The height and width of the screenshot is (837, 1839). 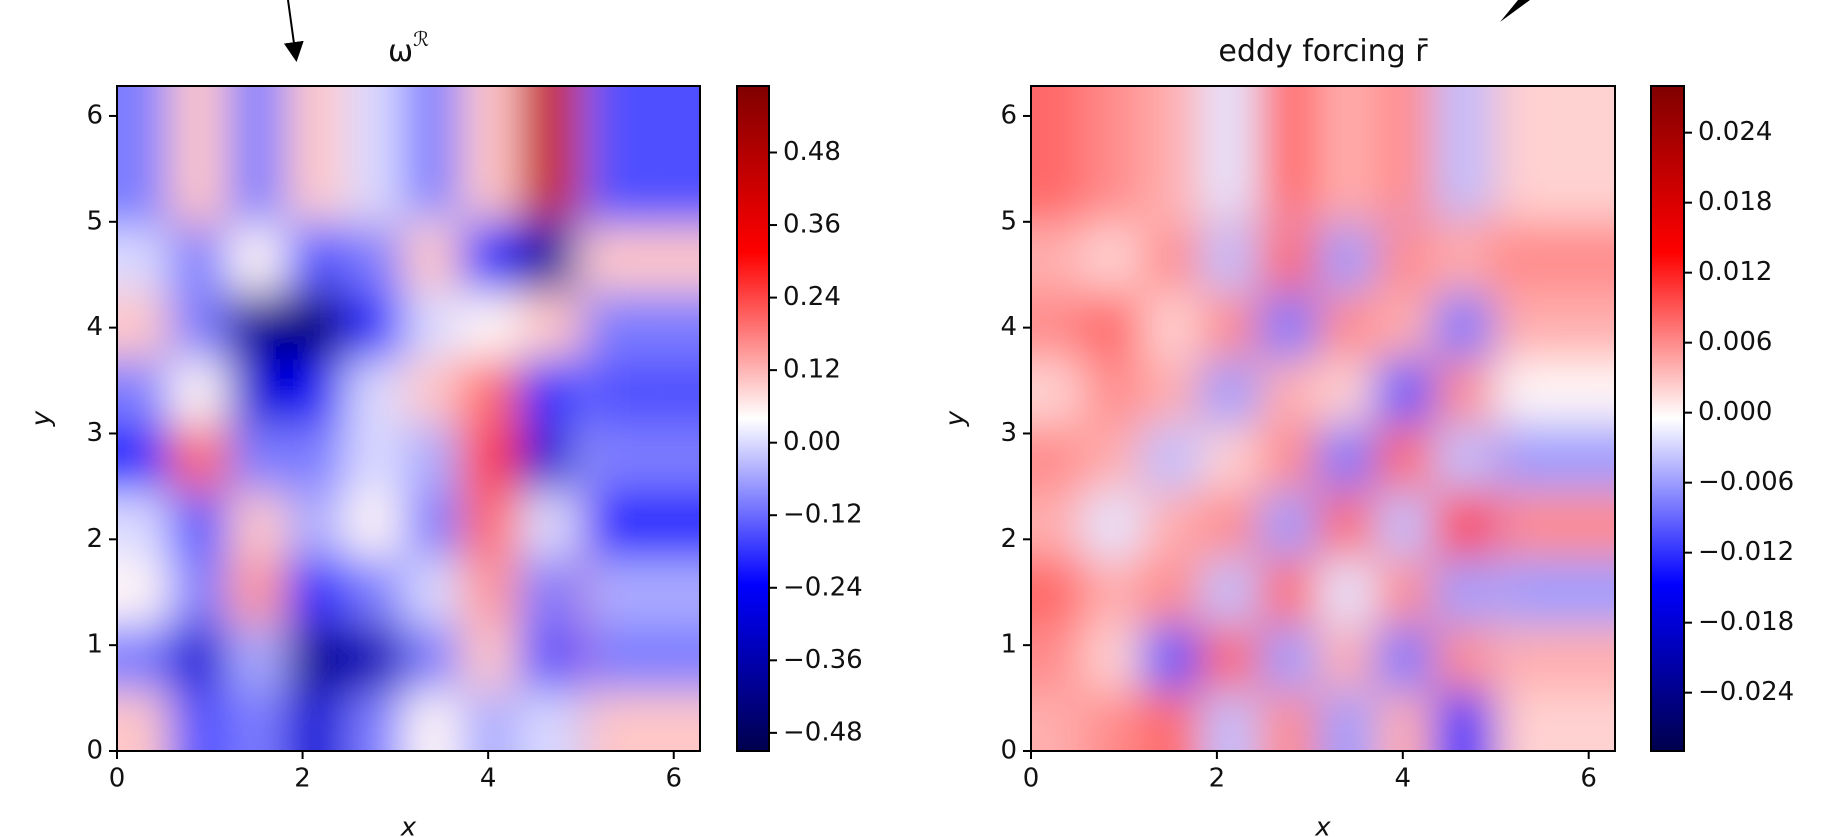 I want to click on colorbar-tick-label: 0.24, so click(x=812, y=297).